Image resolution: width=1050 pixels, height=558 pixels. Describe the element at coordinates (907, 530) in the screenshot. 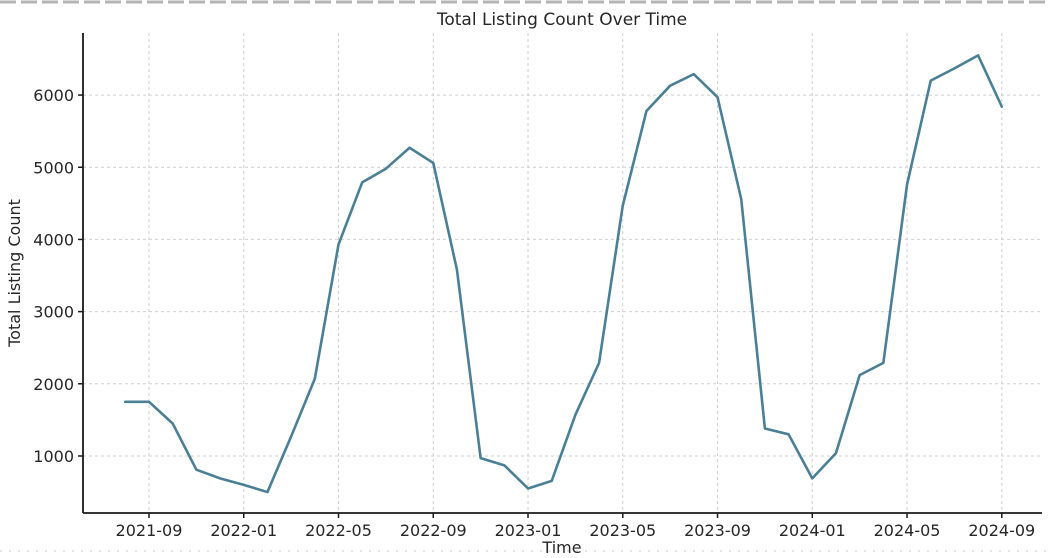

I see `x-tick-label: 2024-05` at that location.